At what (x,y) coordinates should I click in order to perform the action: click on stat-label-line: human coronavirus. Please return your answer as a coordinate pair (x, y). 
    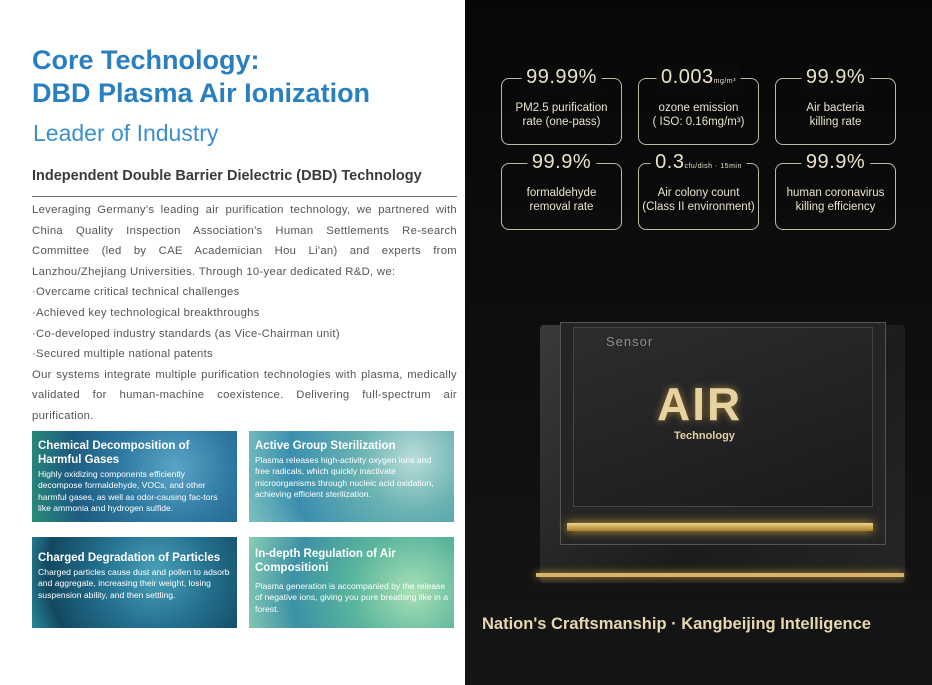
    Looking at the image, I should click on (835, 193).